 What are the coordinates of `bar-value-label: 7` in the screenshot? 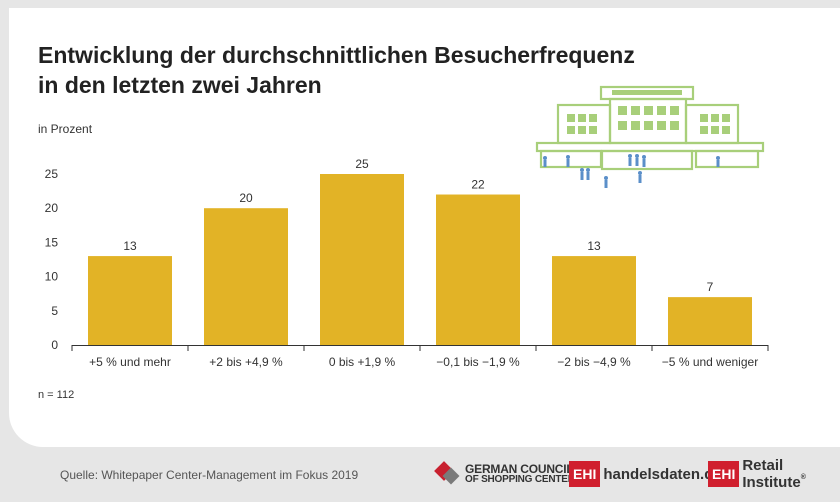 It's located at (710, 287).